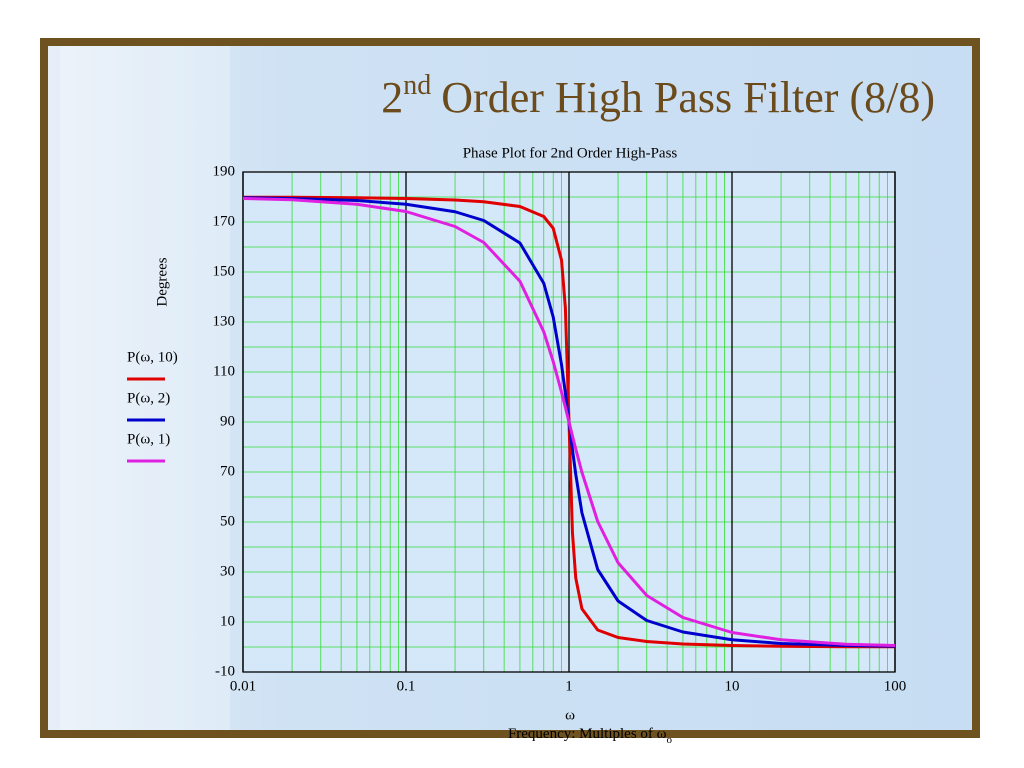 The image size is (1024, 768). Describe the element at coordinates (145, 388) in the screenshot. I see `column-decoration` at that location.